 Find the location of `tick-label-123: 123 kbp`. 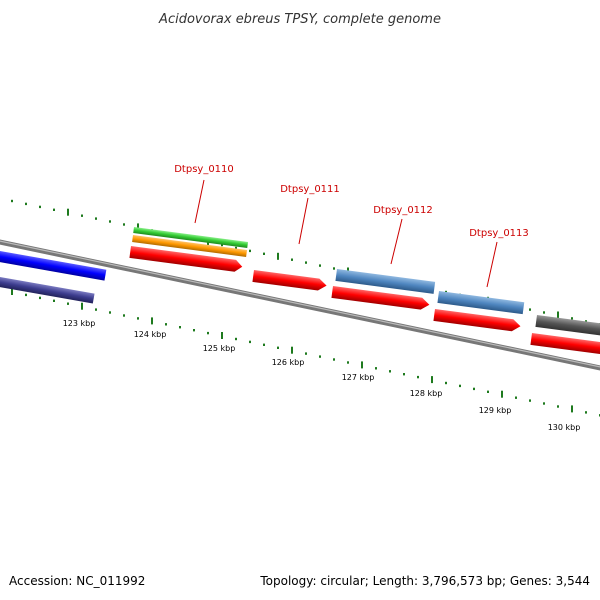

tick-label-123: 123 kbp is located at coordinates (79, 323).